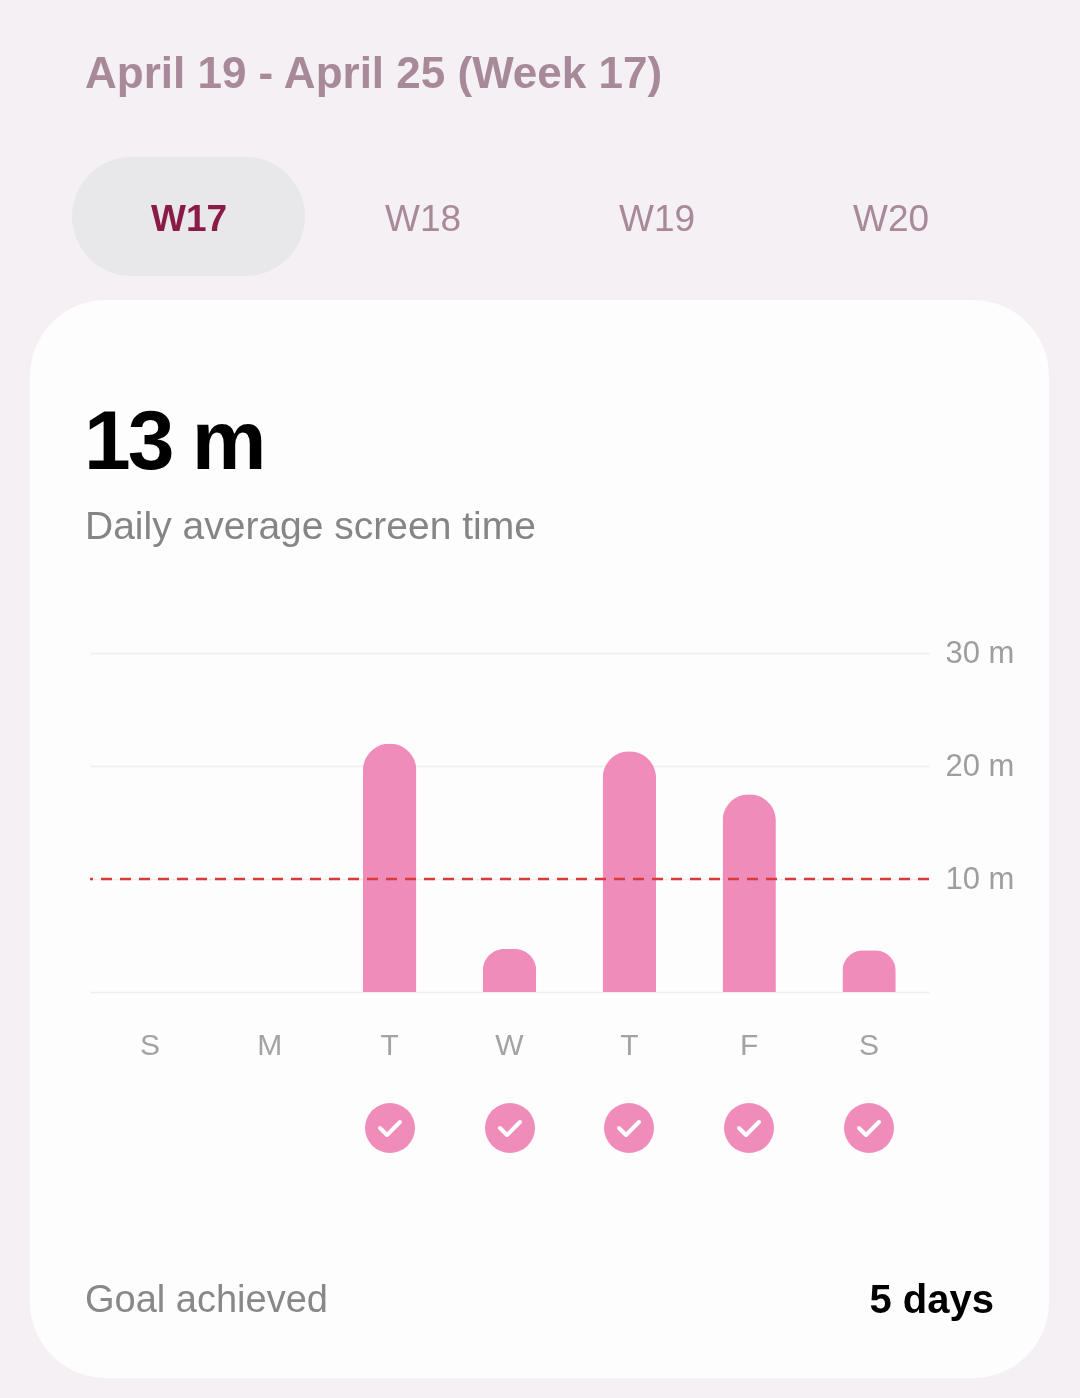 The height and width of the screenshot is (1398, 1080). Describe the element at coordinates (270, 1044) in the screenshot. I see `x-tick-label: M` at that location.